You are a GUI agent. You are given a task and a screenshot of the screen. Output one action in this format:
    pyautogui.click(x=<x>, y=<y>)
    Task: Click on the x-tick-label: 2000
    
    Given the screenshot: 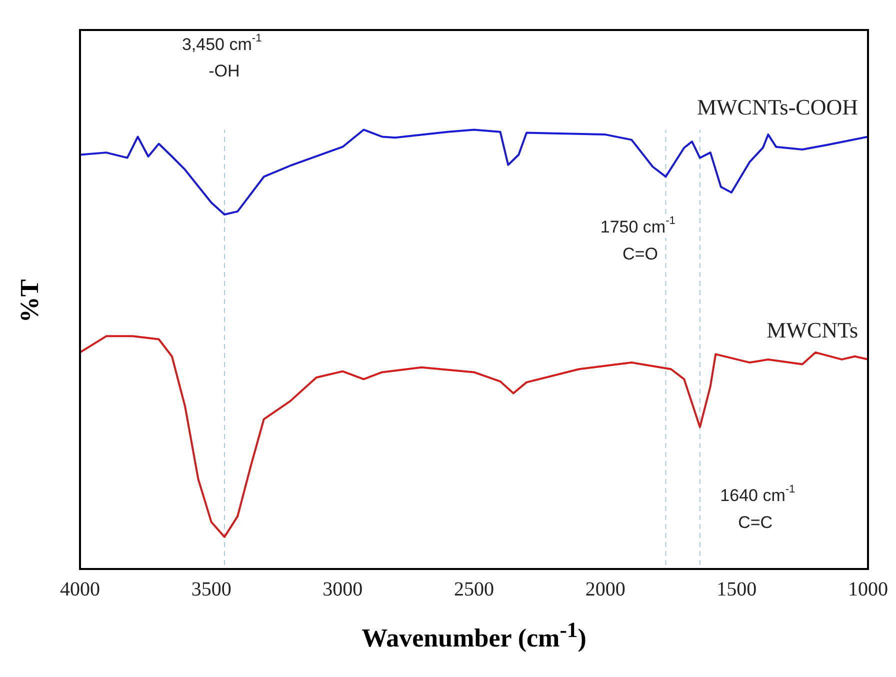 What is the action you would take?
    pyautogui.click(x=605, y=589)
    